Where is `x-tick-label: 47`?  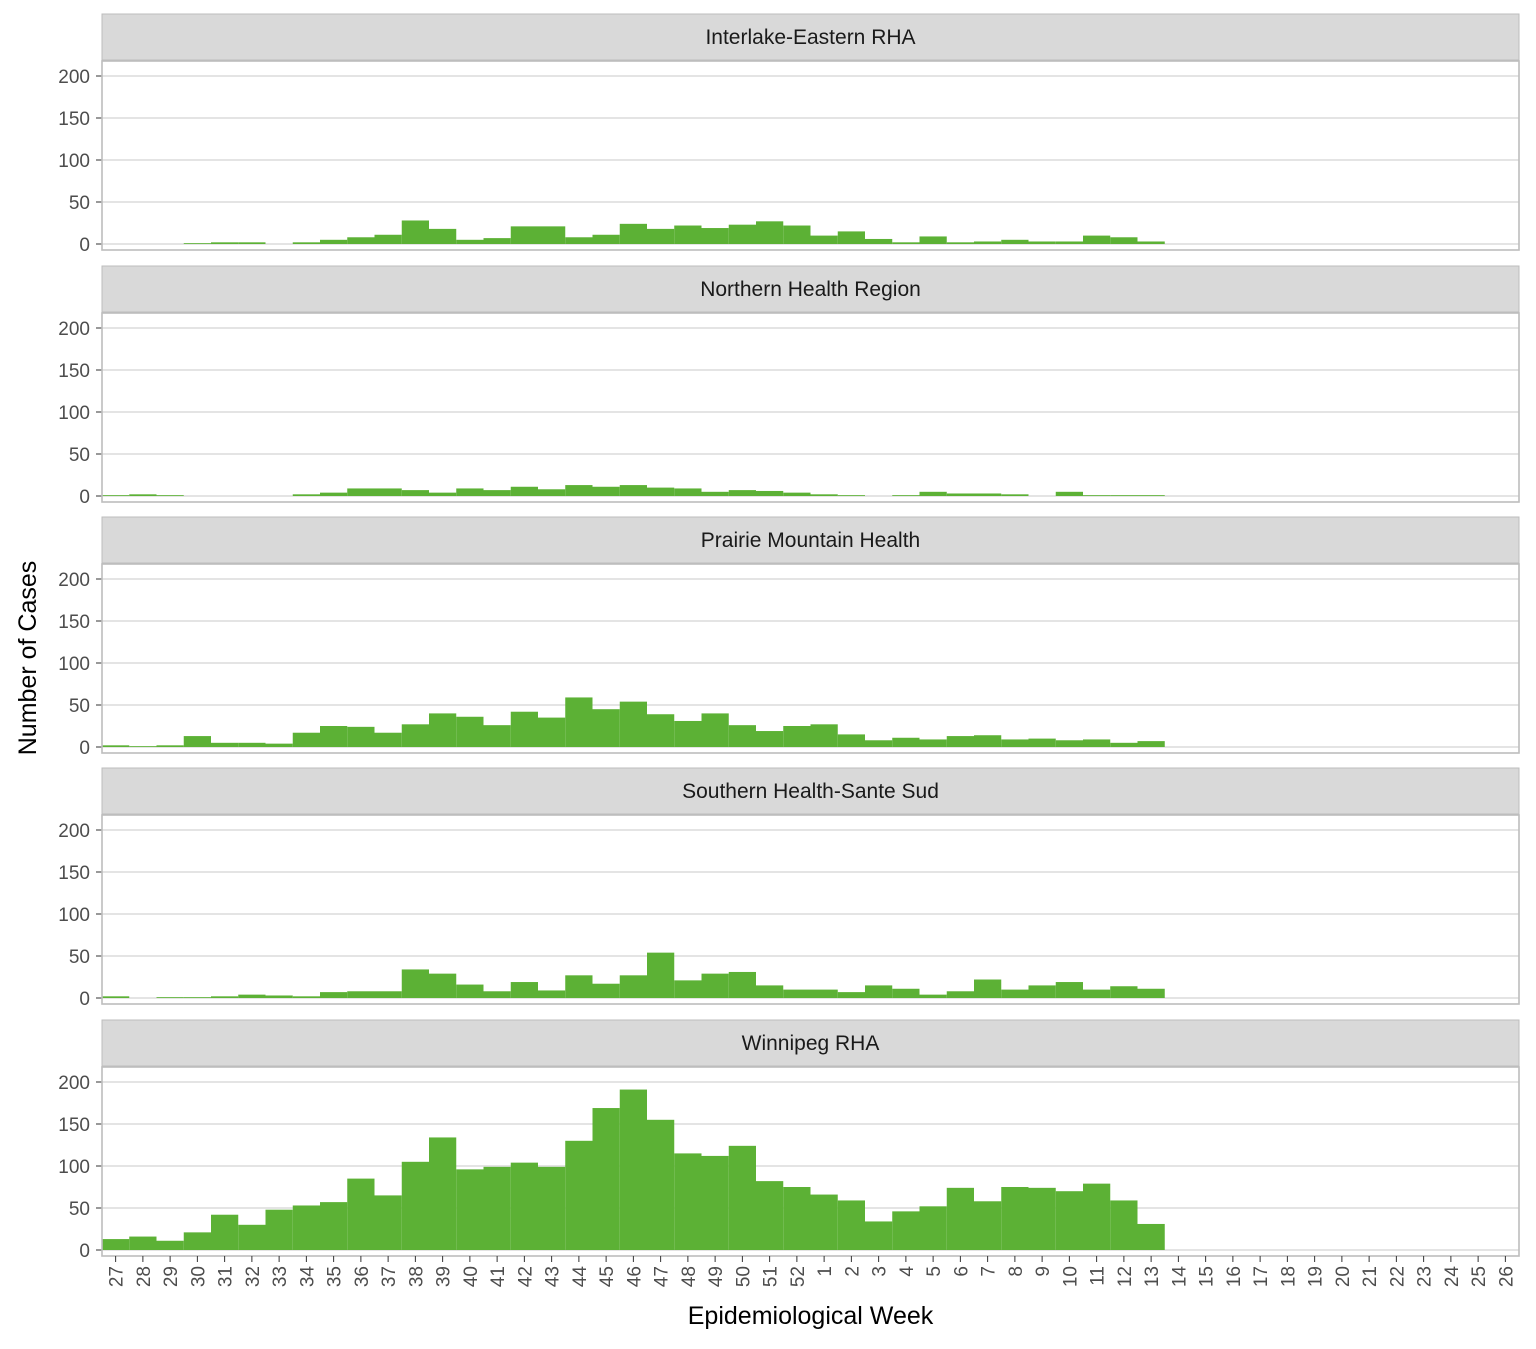
x-tick-label: 47 is located at coordinates (662, 1276).